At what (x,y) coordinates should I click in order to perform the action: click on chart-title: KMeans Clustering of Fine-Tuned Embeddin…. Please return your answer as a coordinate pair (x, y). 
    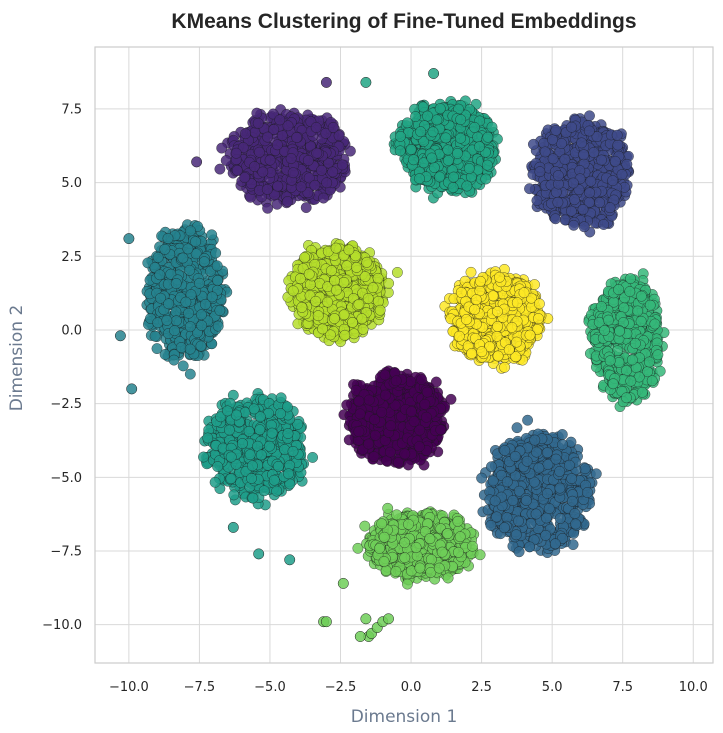
    Looking at the image, I should click on (403, 21).